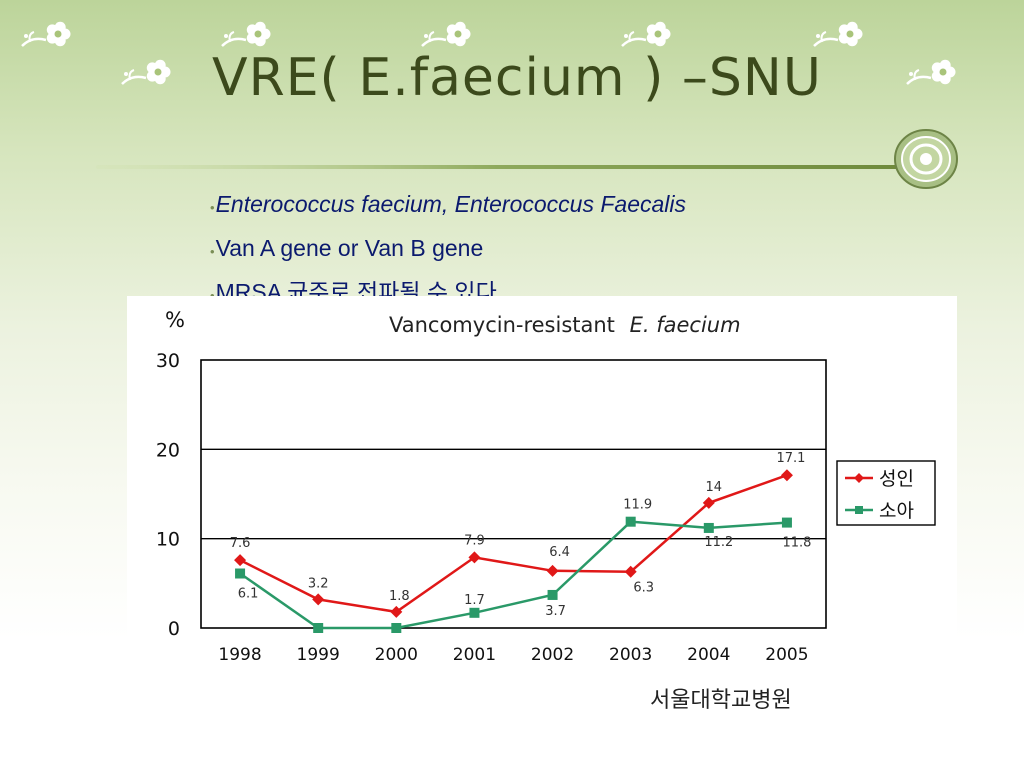  Describe the element at coordinates (721, 700) in the screenshot. I see `source-label: 서울대학교병원` at that location.